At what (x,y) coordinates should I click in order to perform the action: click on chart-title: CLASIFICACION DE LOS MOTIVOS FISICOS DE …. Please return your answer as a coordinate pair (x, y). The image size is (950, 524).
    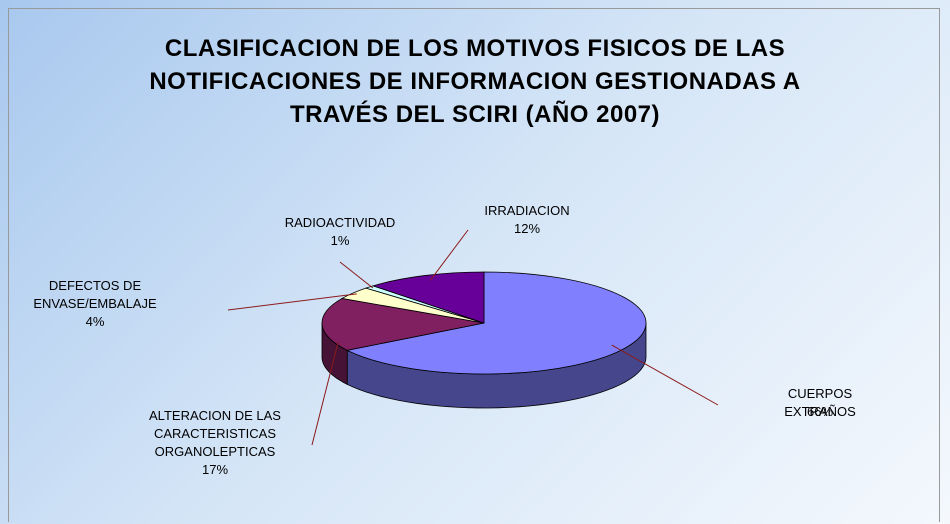
    Looking at the image, I should click on (475, 81).